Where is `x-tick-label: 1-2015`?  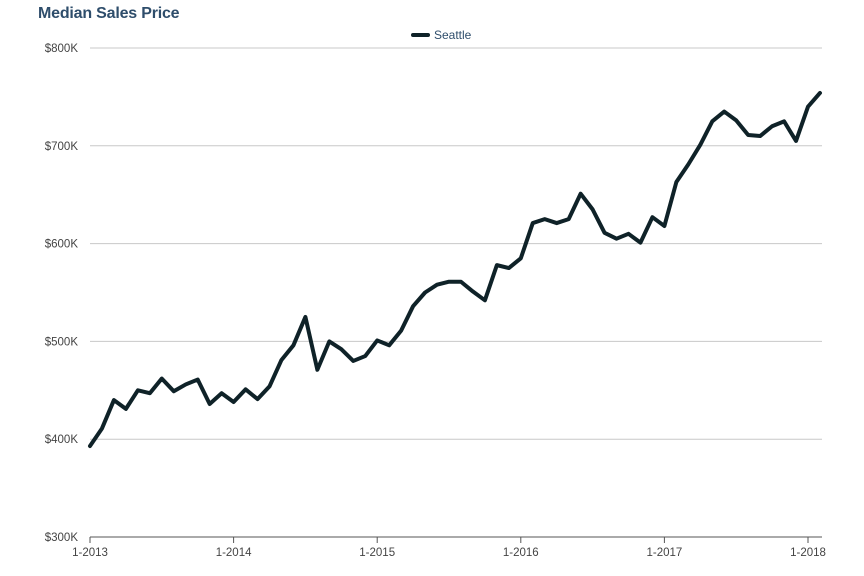
x-tick-label: 1-2015 is located at coordinates (377, 553).